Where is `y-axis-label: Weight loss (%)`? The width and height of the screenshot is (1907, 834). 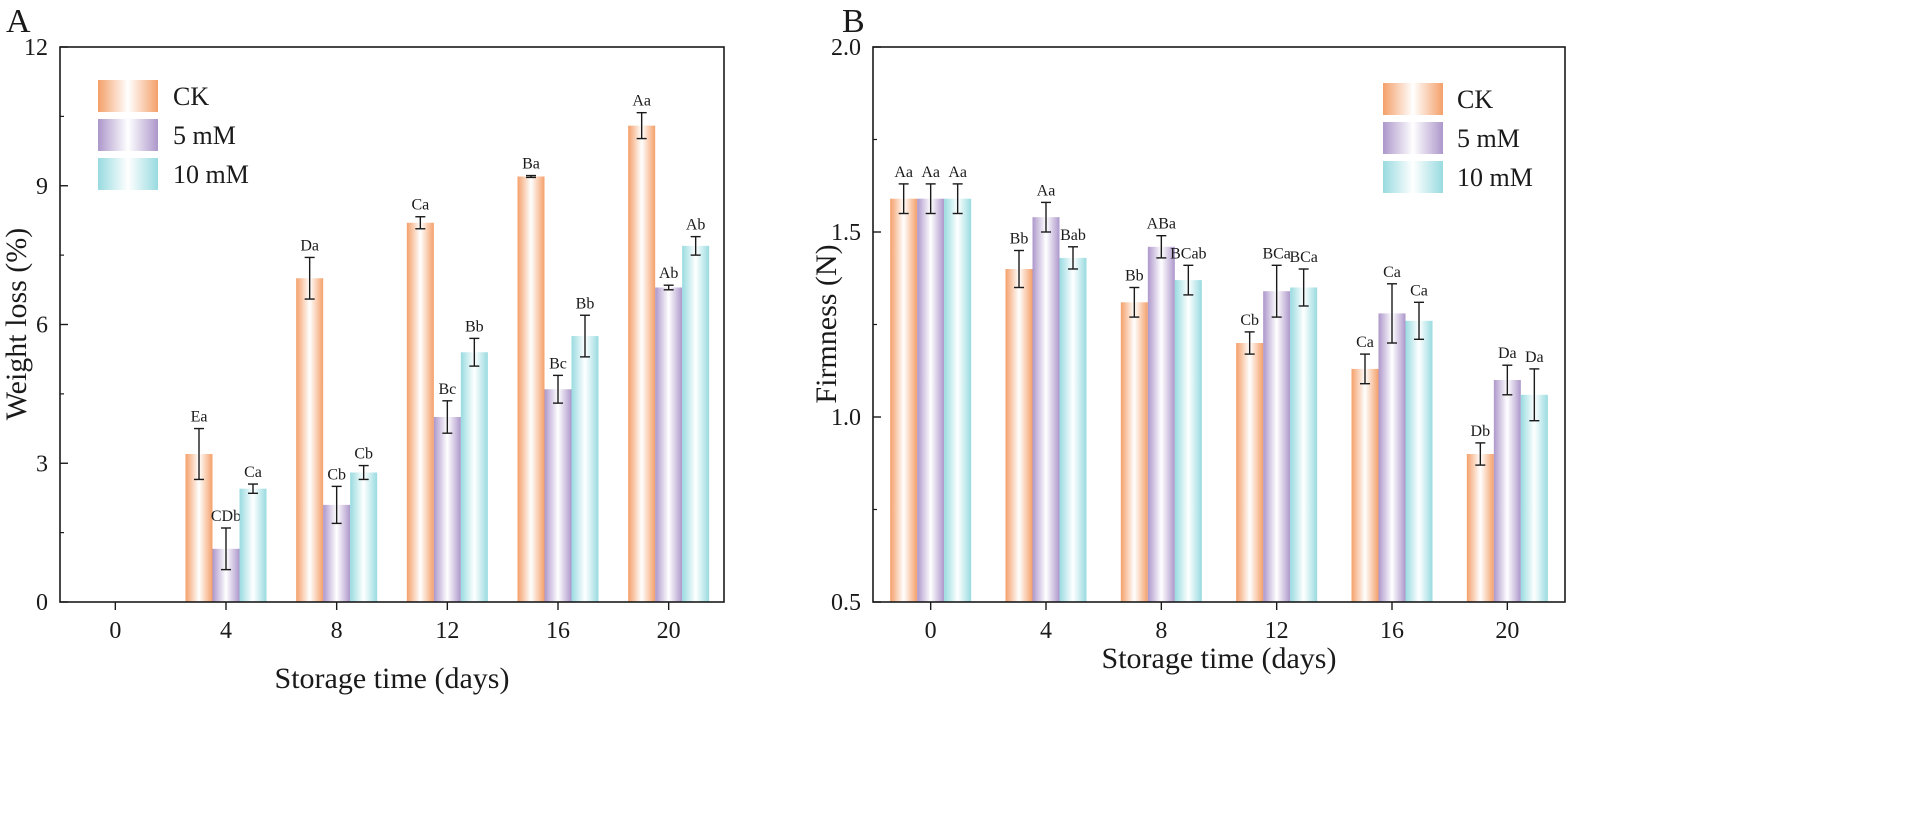 y-axis-label: Weight loss (%) is located at coordinates (16, 324).